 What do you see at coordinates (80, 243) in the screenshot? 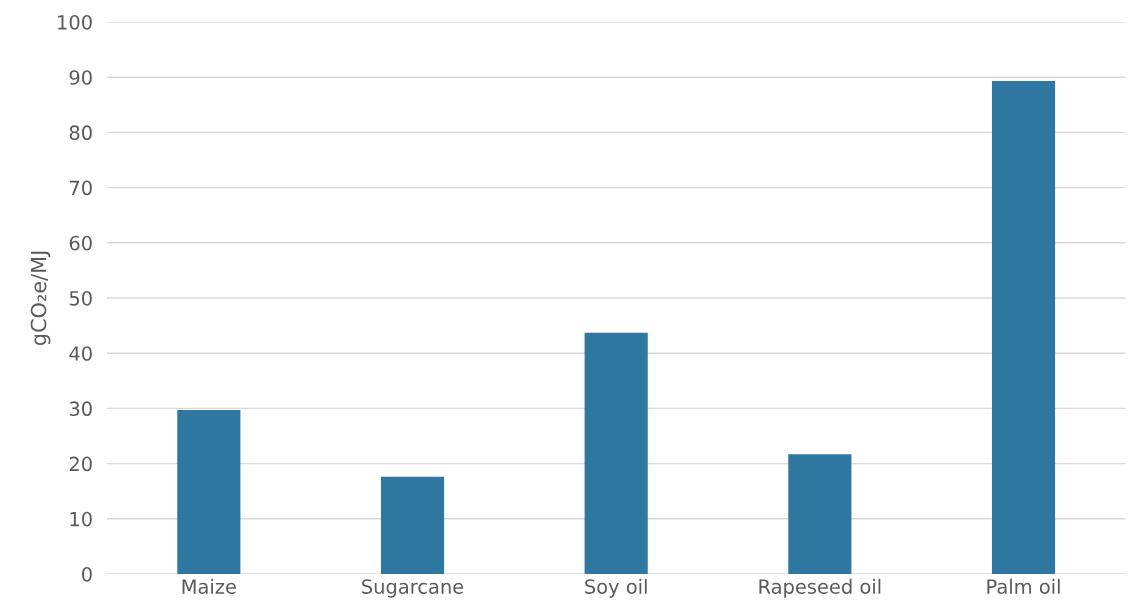
I see `y-tick-label: 60` at bounding box center [80, 243].